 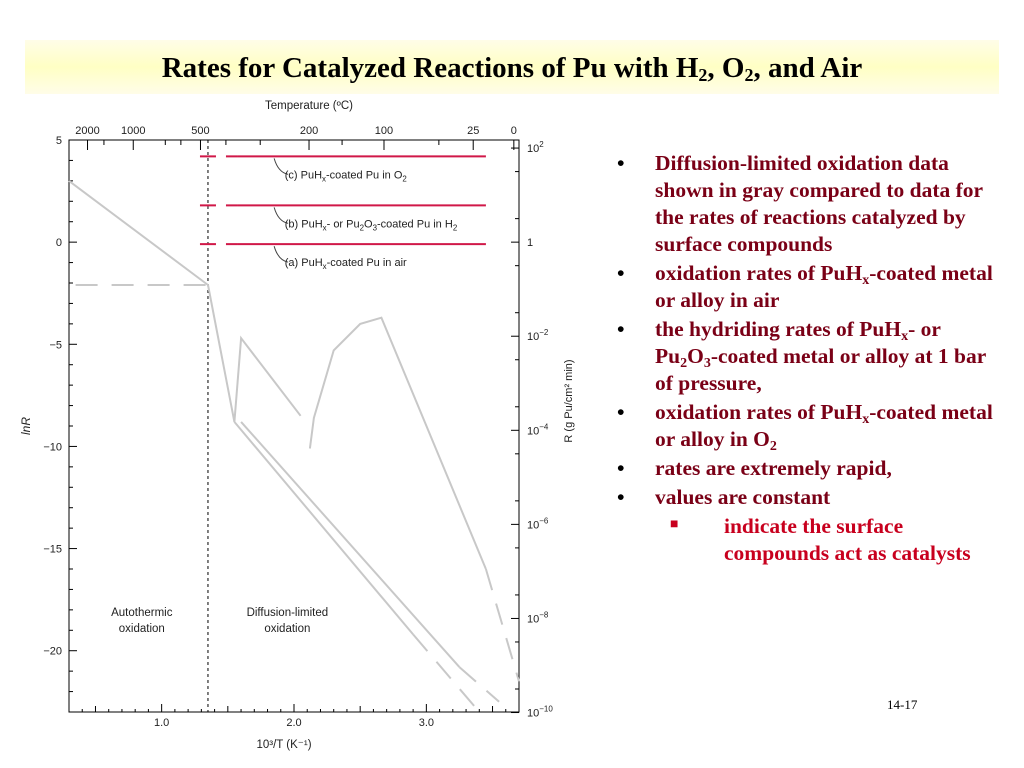 I want to click on x-tick-label: 2.0, so click(x=293, y=723).